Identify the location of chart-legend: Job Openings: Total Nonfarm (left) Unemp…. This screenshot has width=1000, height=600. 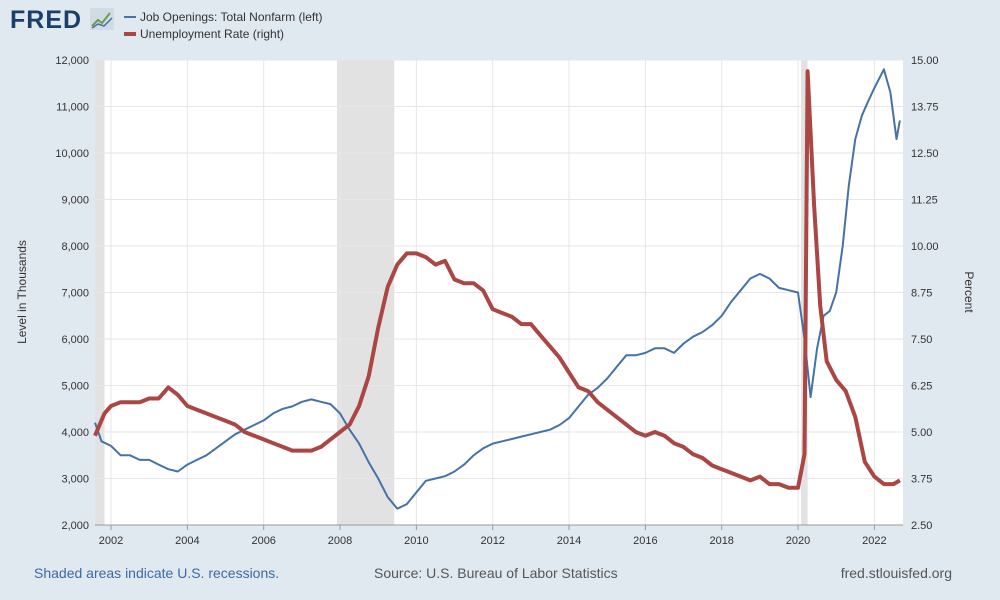
(223, 25).